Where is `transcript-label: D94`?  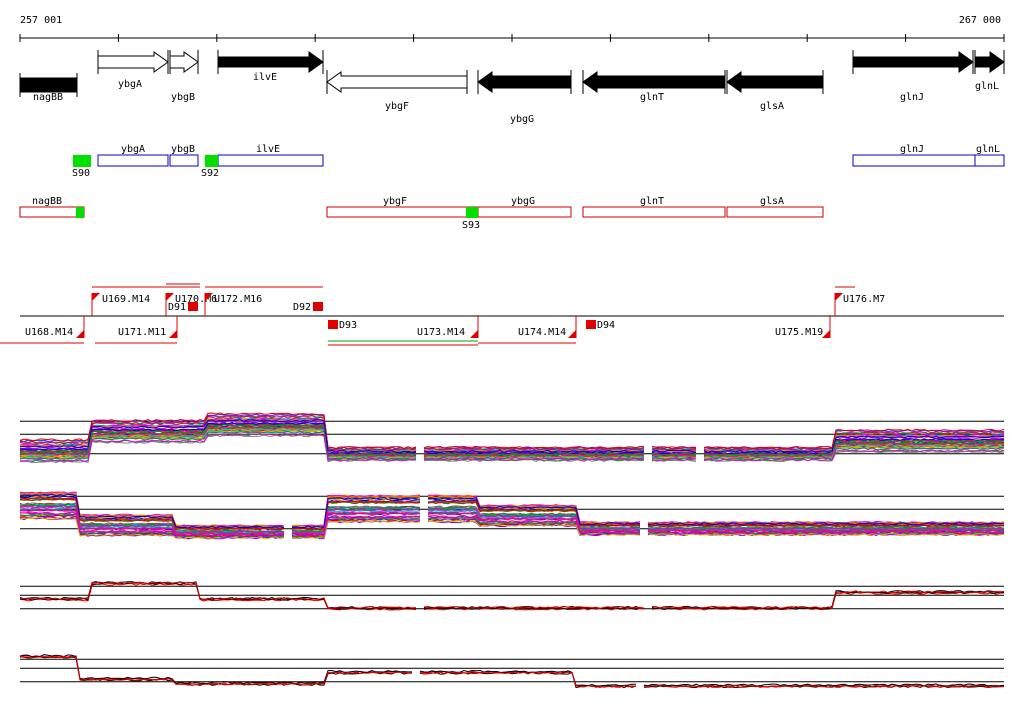
transcript-label: D94 is located at coordinates (606, 325).